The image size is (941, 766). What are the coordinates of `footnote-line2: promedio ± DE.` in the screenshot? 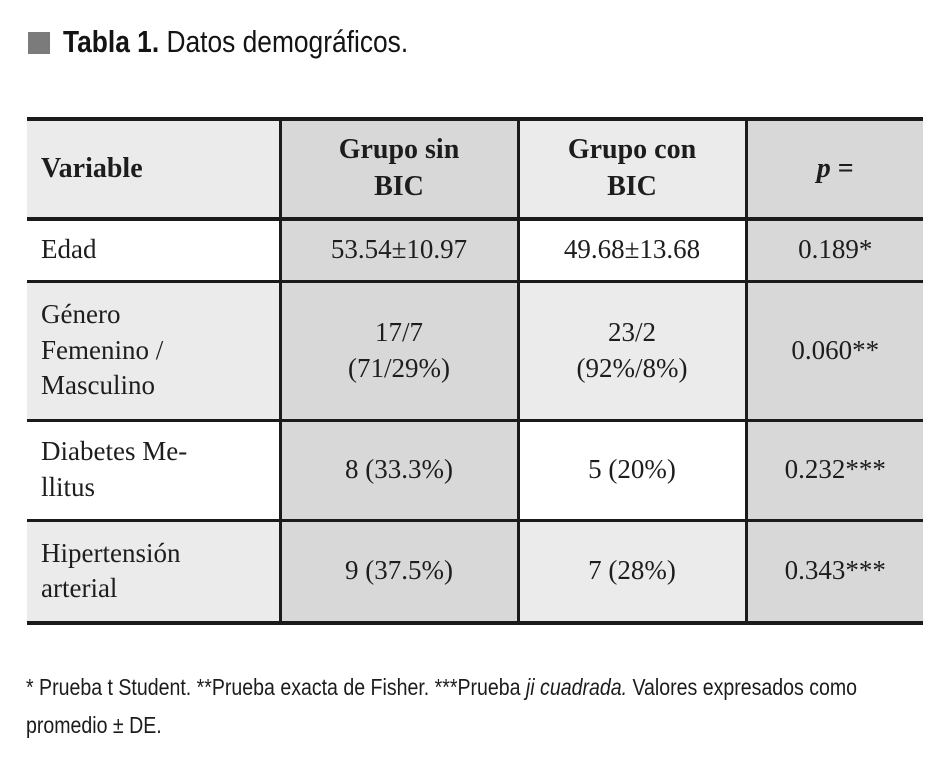 It's located at (94, 725).